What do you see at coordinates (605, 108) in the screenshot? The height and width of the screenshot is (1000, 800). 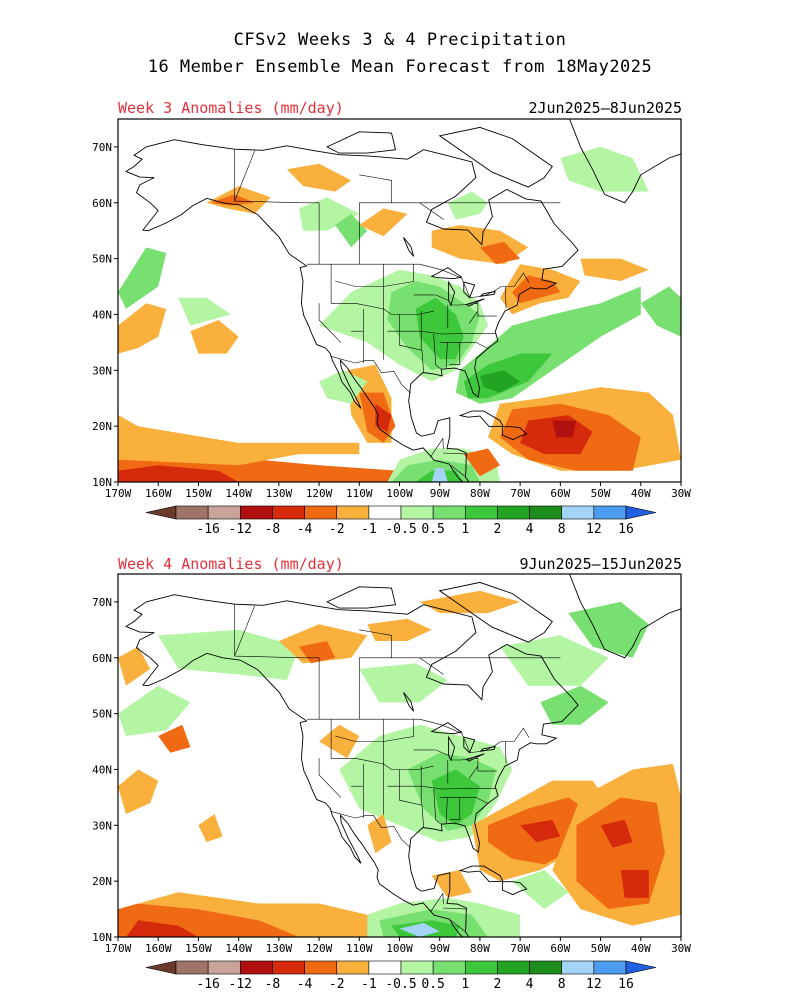 I see `week3-date-range: 2Jun2025–8Jun2025` at bounding box center [605, 108].